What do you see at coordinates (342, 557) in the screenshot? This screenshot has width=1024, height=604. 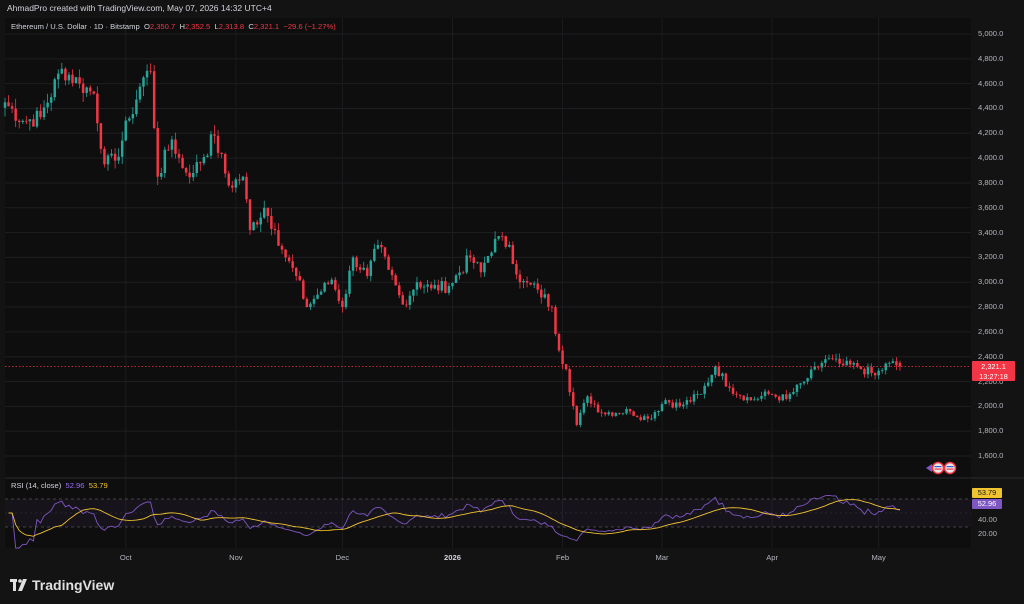 I see `time-tick-label: Dec` at bounding box center [342, 557].